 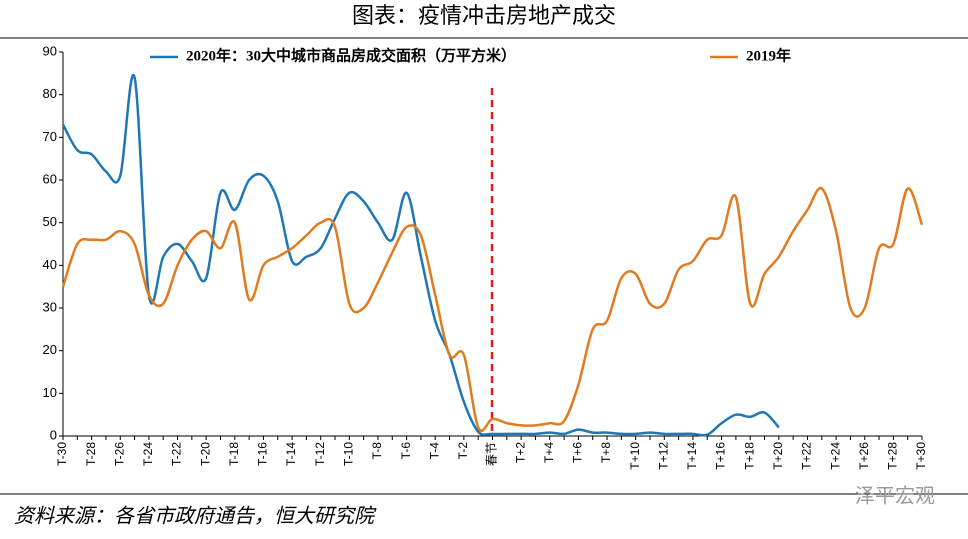 What do you see at coordinates (62, 454) in the screenshot?
I see `x-tick-label: T-30` at bounding box center [62, 454].